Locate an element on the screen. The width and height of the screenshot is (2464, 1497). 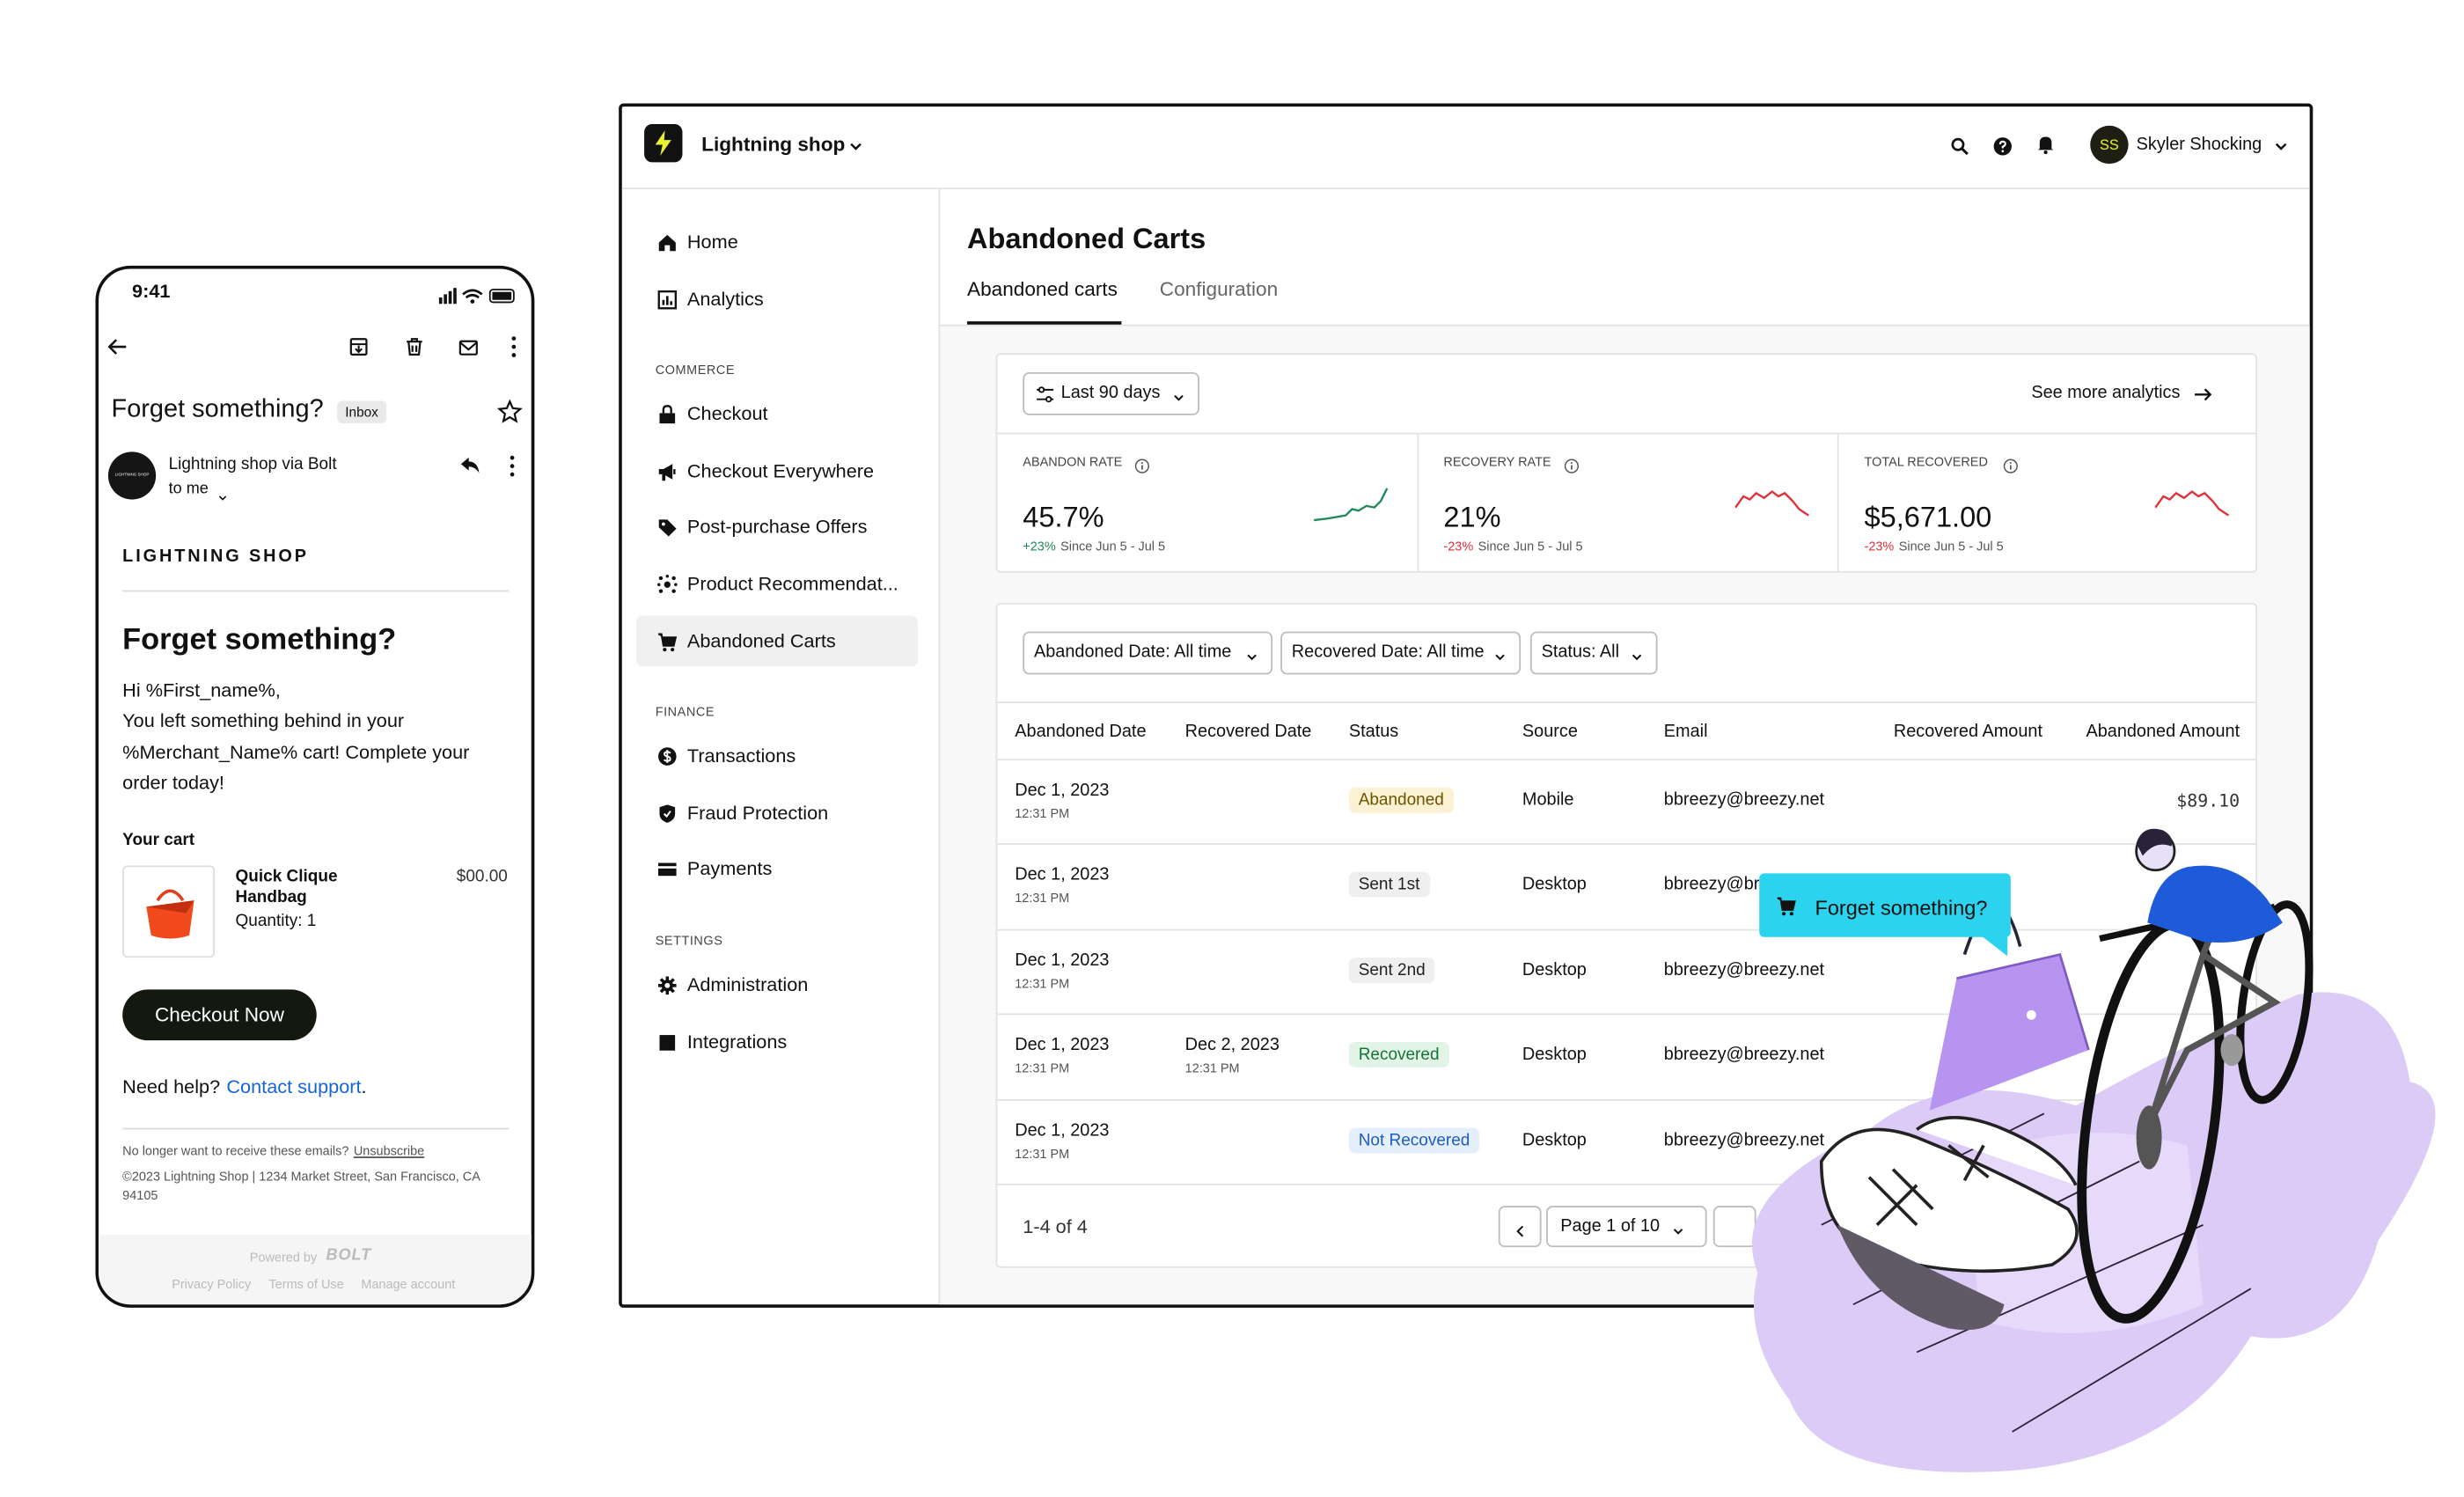
more-button is located at coordinates (514, 346).